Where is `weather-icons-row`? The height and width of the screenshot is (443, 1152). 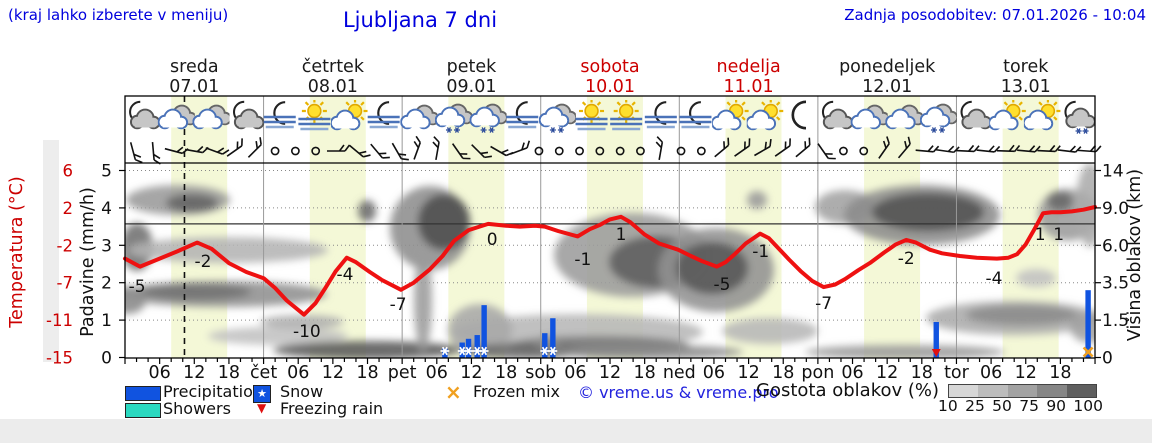 weather-icons-row is located at coordinates (612, 117).